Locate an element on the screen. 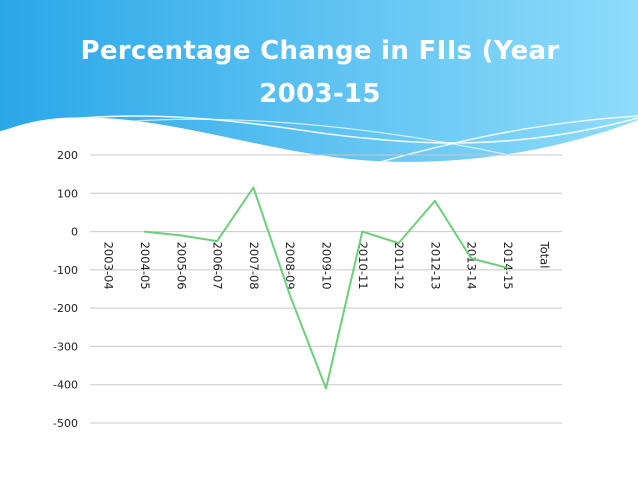 The image size is (638, 479). y-tick-label: -500 is located at coordinates (65, 423).